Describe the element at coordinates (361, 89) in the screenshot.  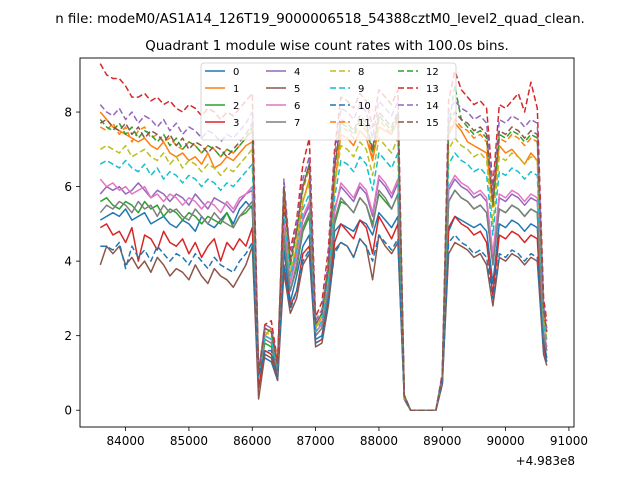
I see `legend-label-9: 9` at that location.